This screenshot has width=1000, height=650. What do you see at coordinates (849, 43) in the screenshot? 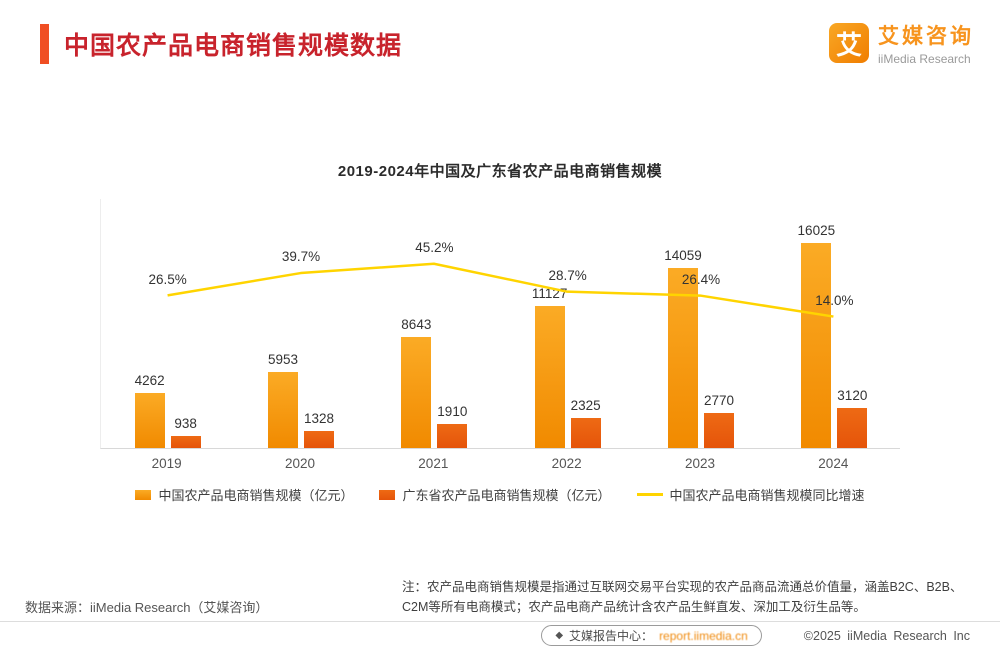
I see `iimedia-logo-icon: 艾` at bounding box center [849, 43].